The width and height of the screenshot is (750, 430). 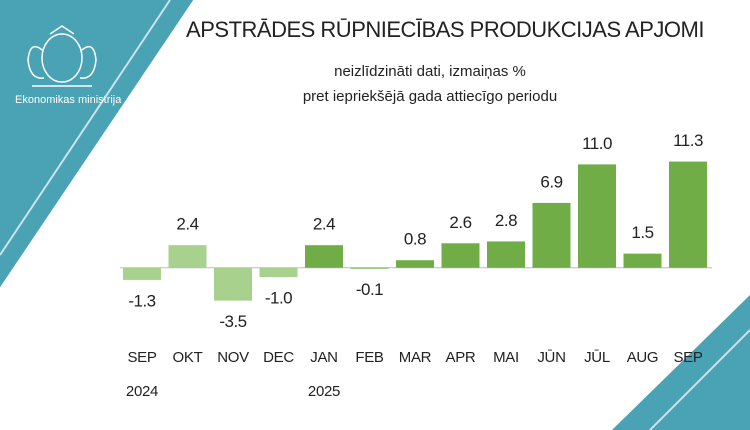 I want to click on x-tick-label: DEC, so click(x=278, y=357).